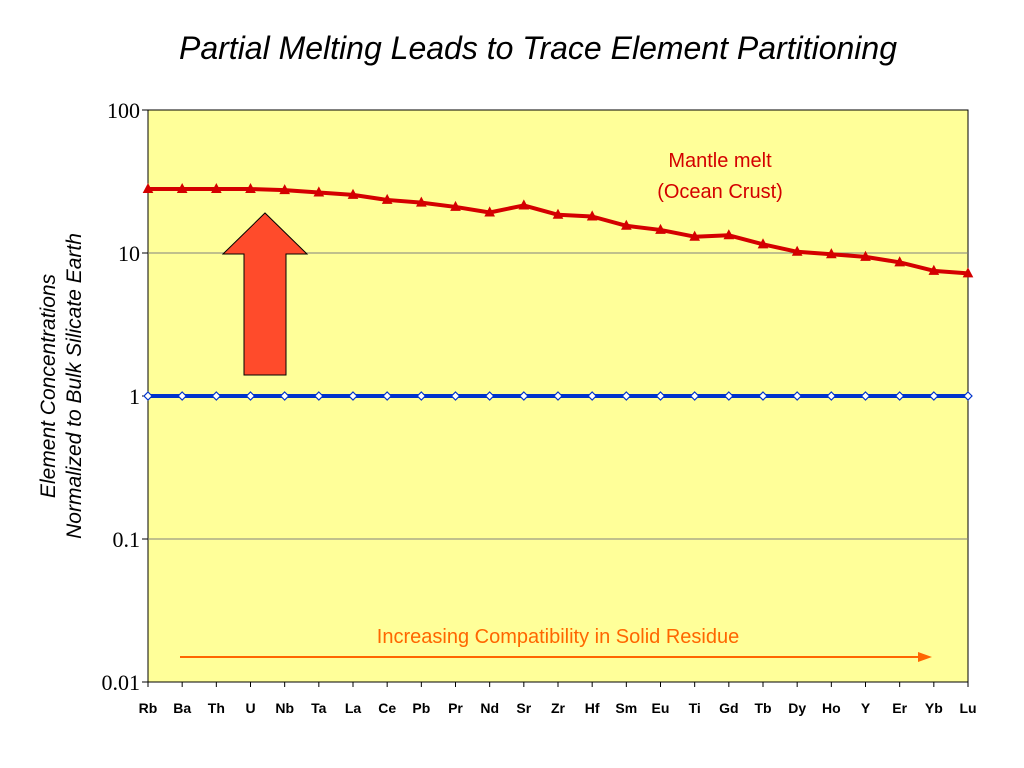 This screenshot has height=768, width=1024. Describe the element at coordinates (866, 708) in the screenshot. I see `x-tick-label: Y` at that location.